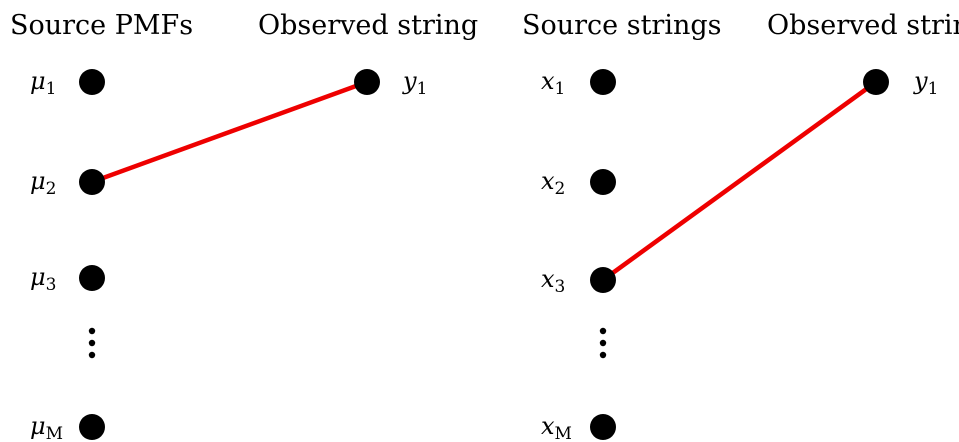 The width and height of the screenshot is (959, 442). Describe the element at coordinates (548, 81) in the screenshot. I see `source-label-1-symbol: x` at that location.